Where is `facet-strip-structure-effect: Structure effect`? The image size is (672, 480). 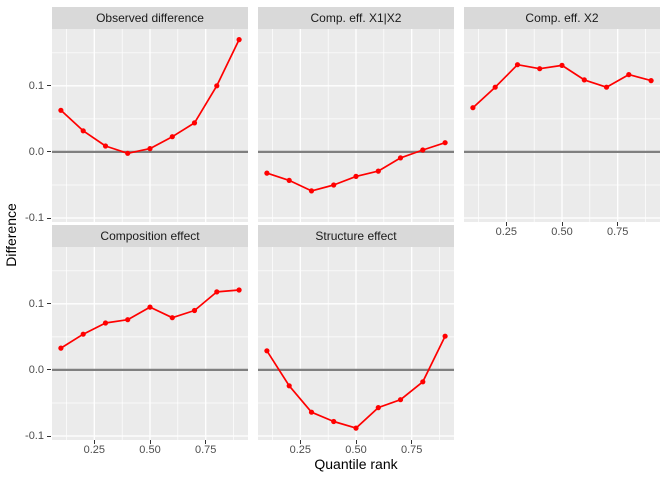
facet-strip-structure-effect: Structure effect is located at coordinates (356, 236).